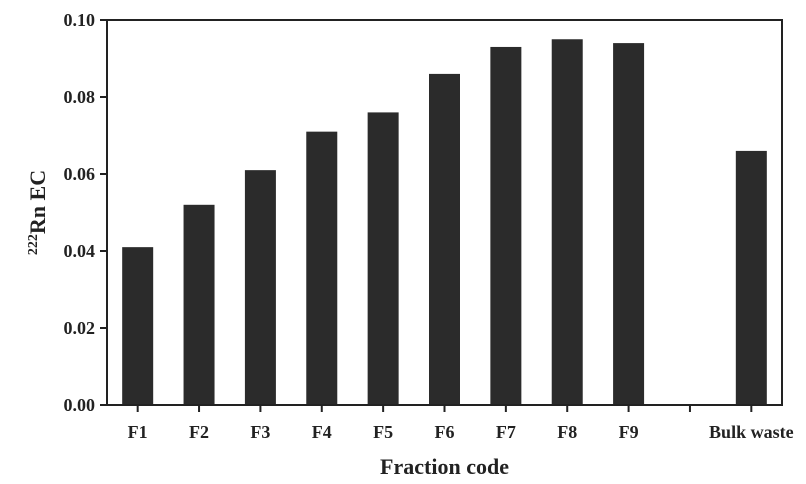 The image size is (806, 484). Describe the element at coordinates (383, 432) in the screenshot. I see `x-tick-label: F5` at that location.